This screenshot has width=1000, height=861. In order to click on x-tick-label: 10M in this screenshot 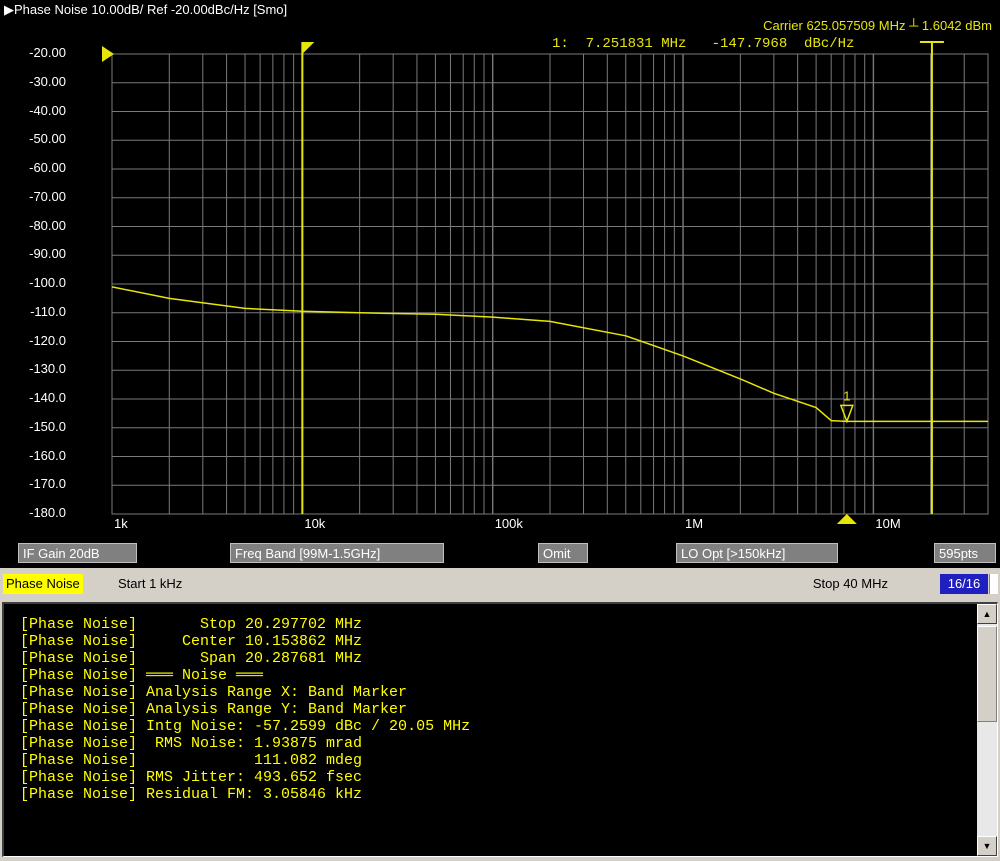, I will do `click(888, 523)`.